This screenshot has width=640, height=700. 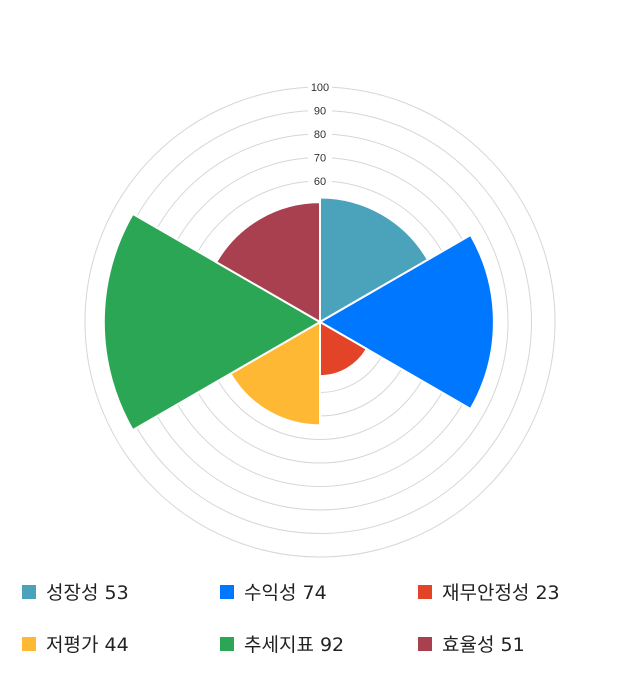 I want to click on tick-label: 80, so click(x=320, y=135).